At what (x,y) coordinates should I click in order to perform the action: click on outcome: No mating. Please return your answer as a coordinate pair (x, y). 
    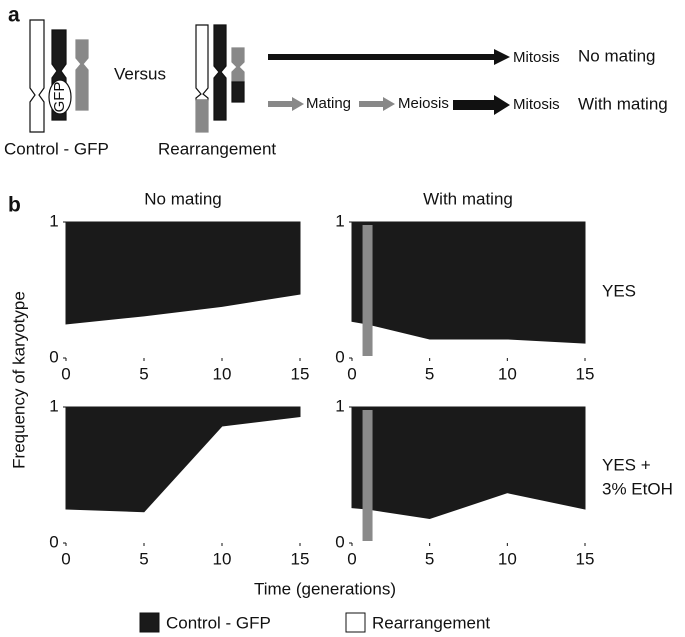
    Looking at the image, I should click on (616, 55).